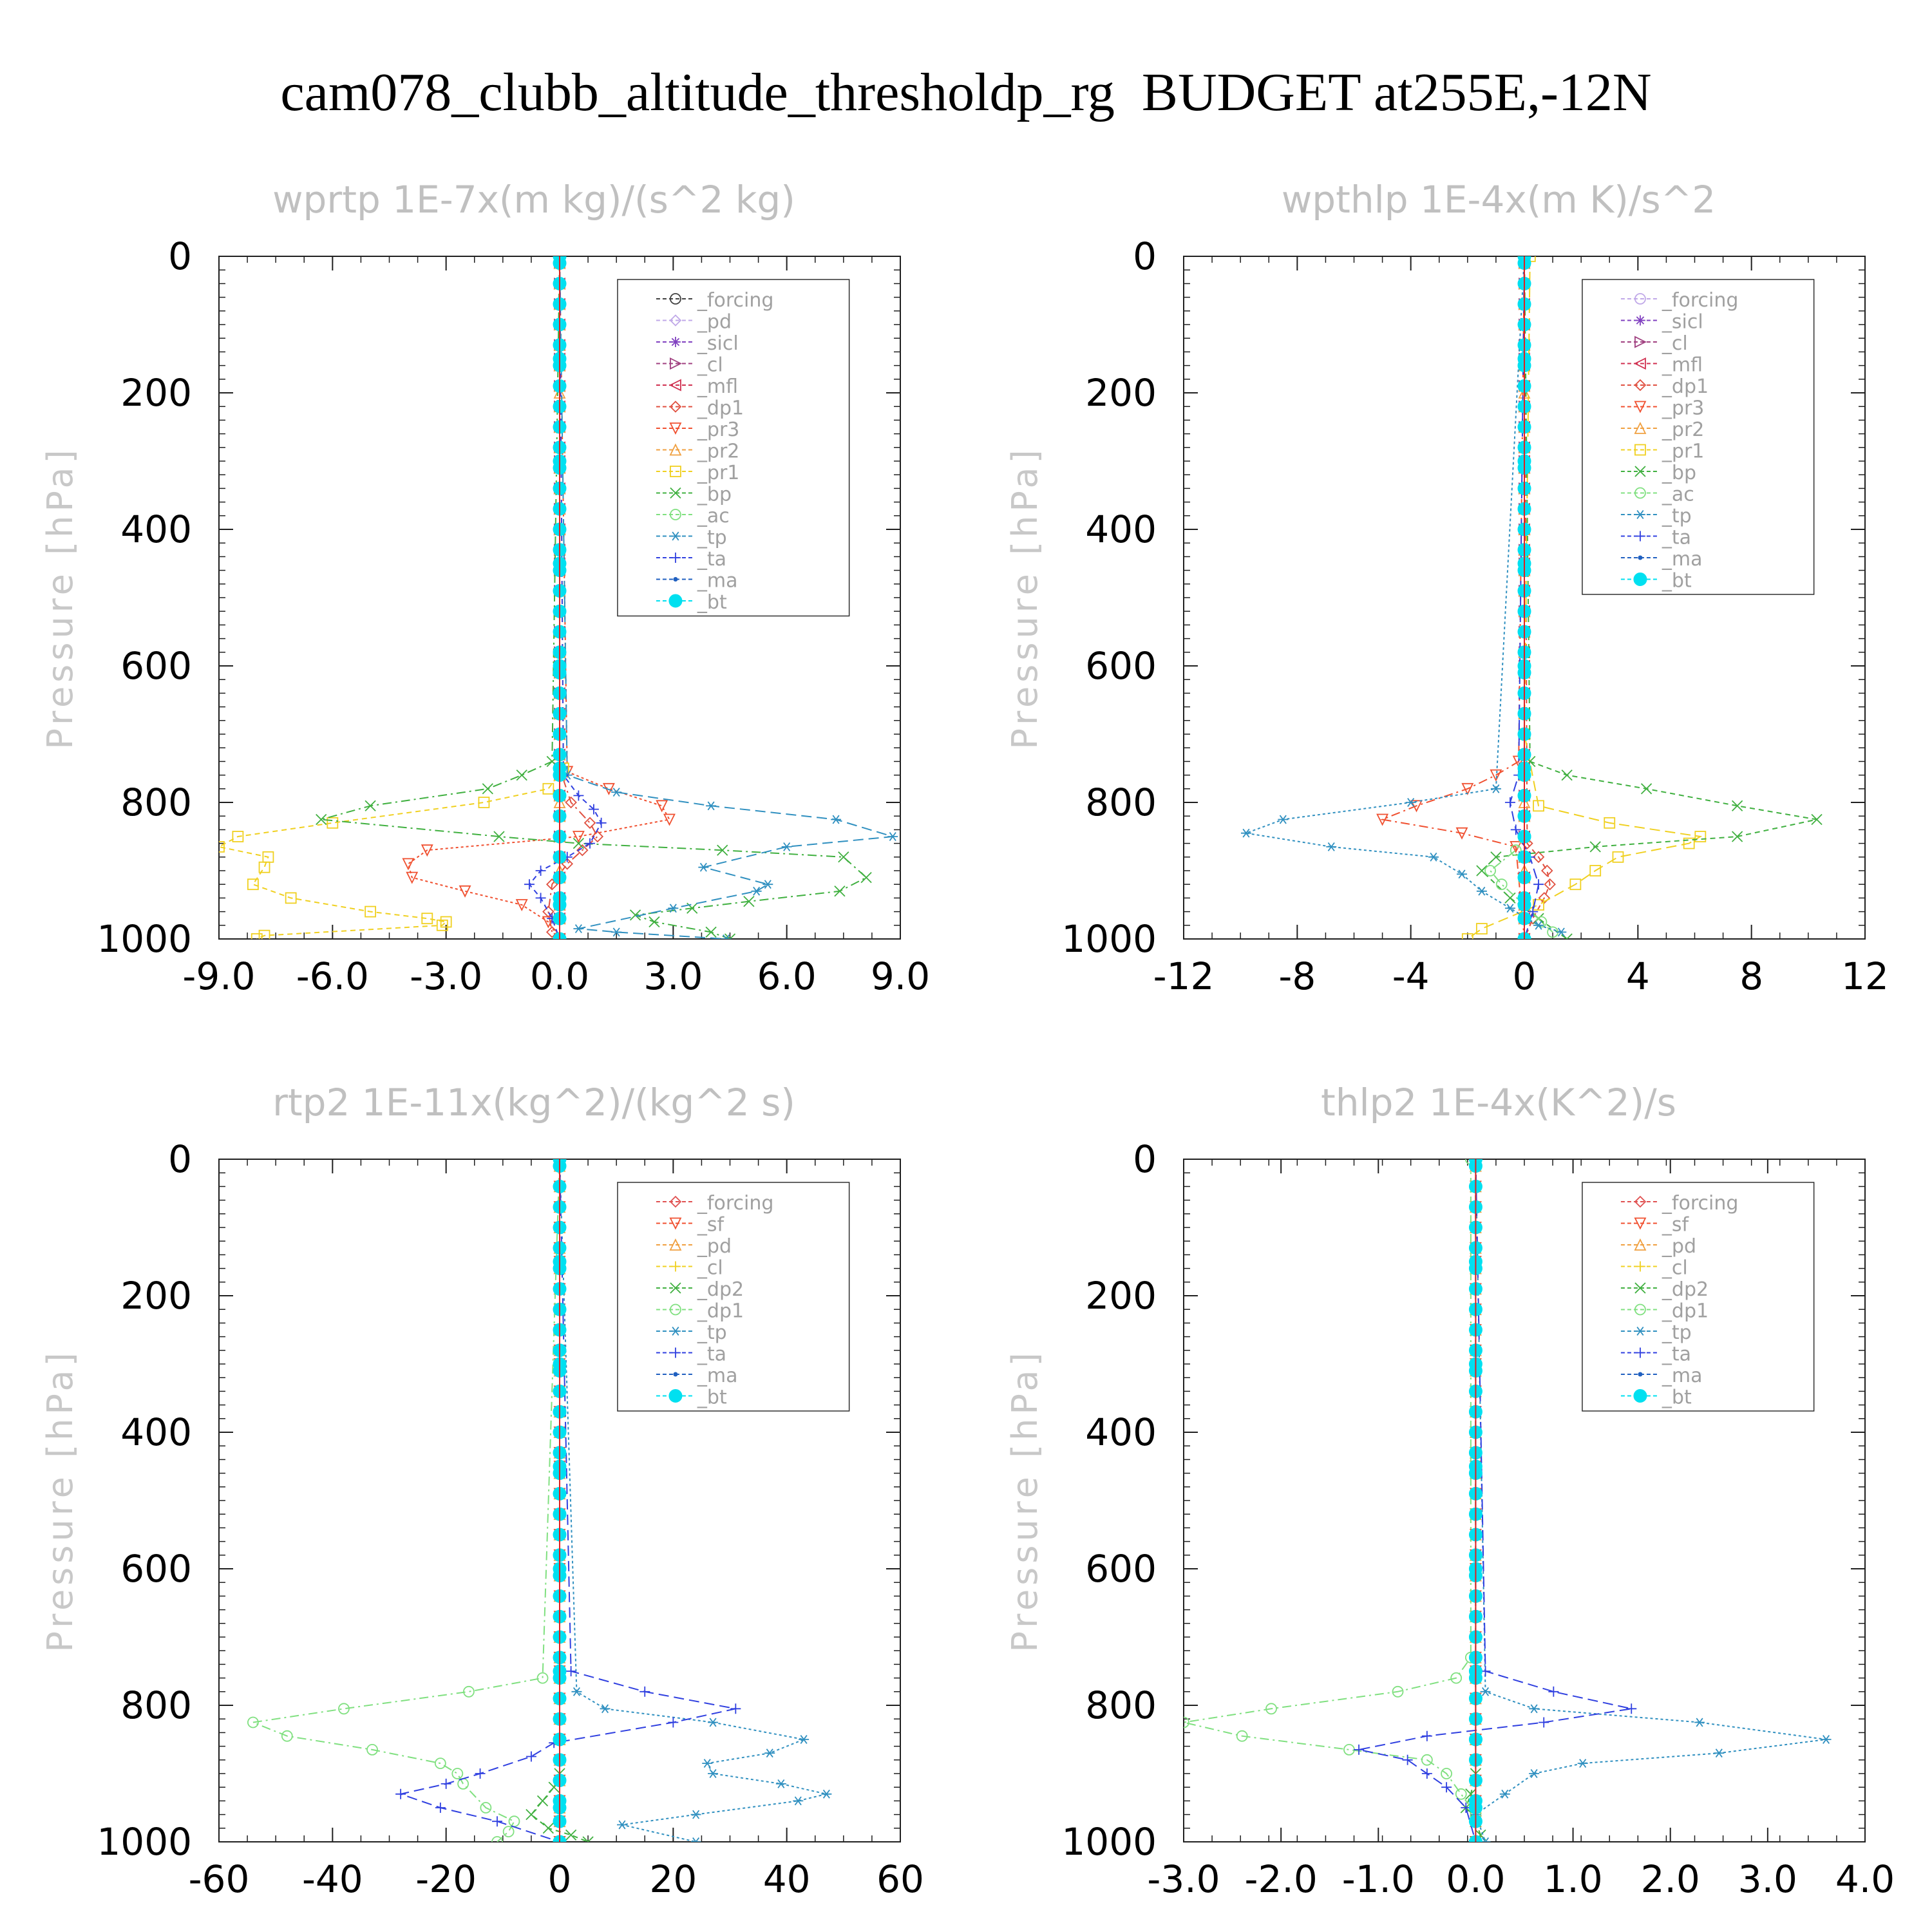 This screenshot has width=1932, height=1932. Describe the element at coordinates (1679, 1246) in the screenshot. I see `legend-label: _pd` at that location.